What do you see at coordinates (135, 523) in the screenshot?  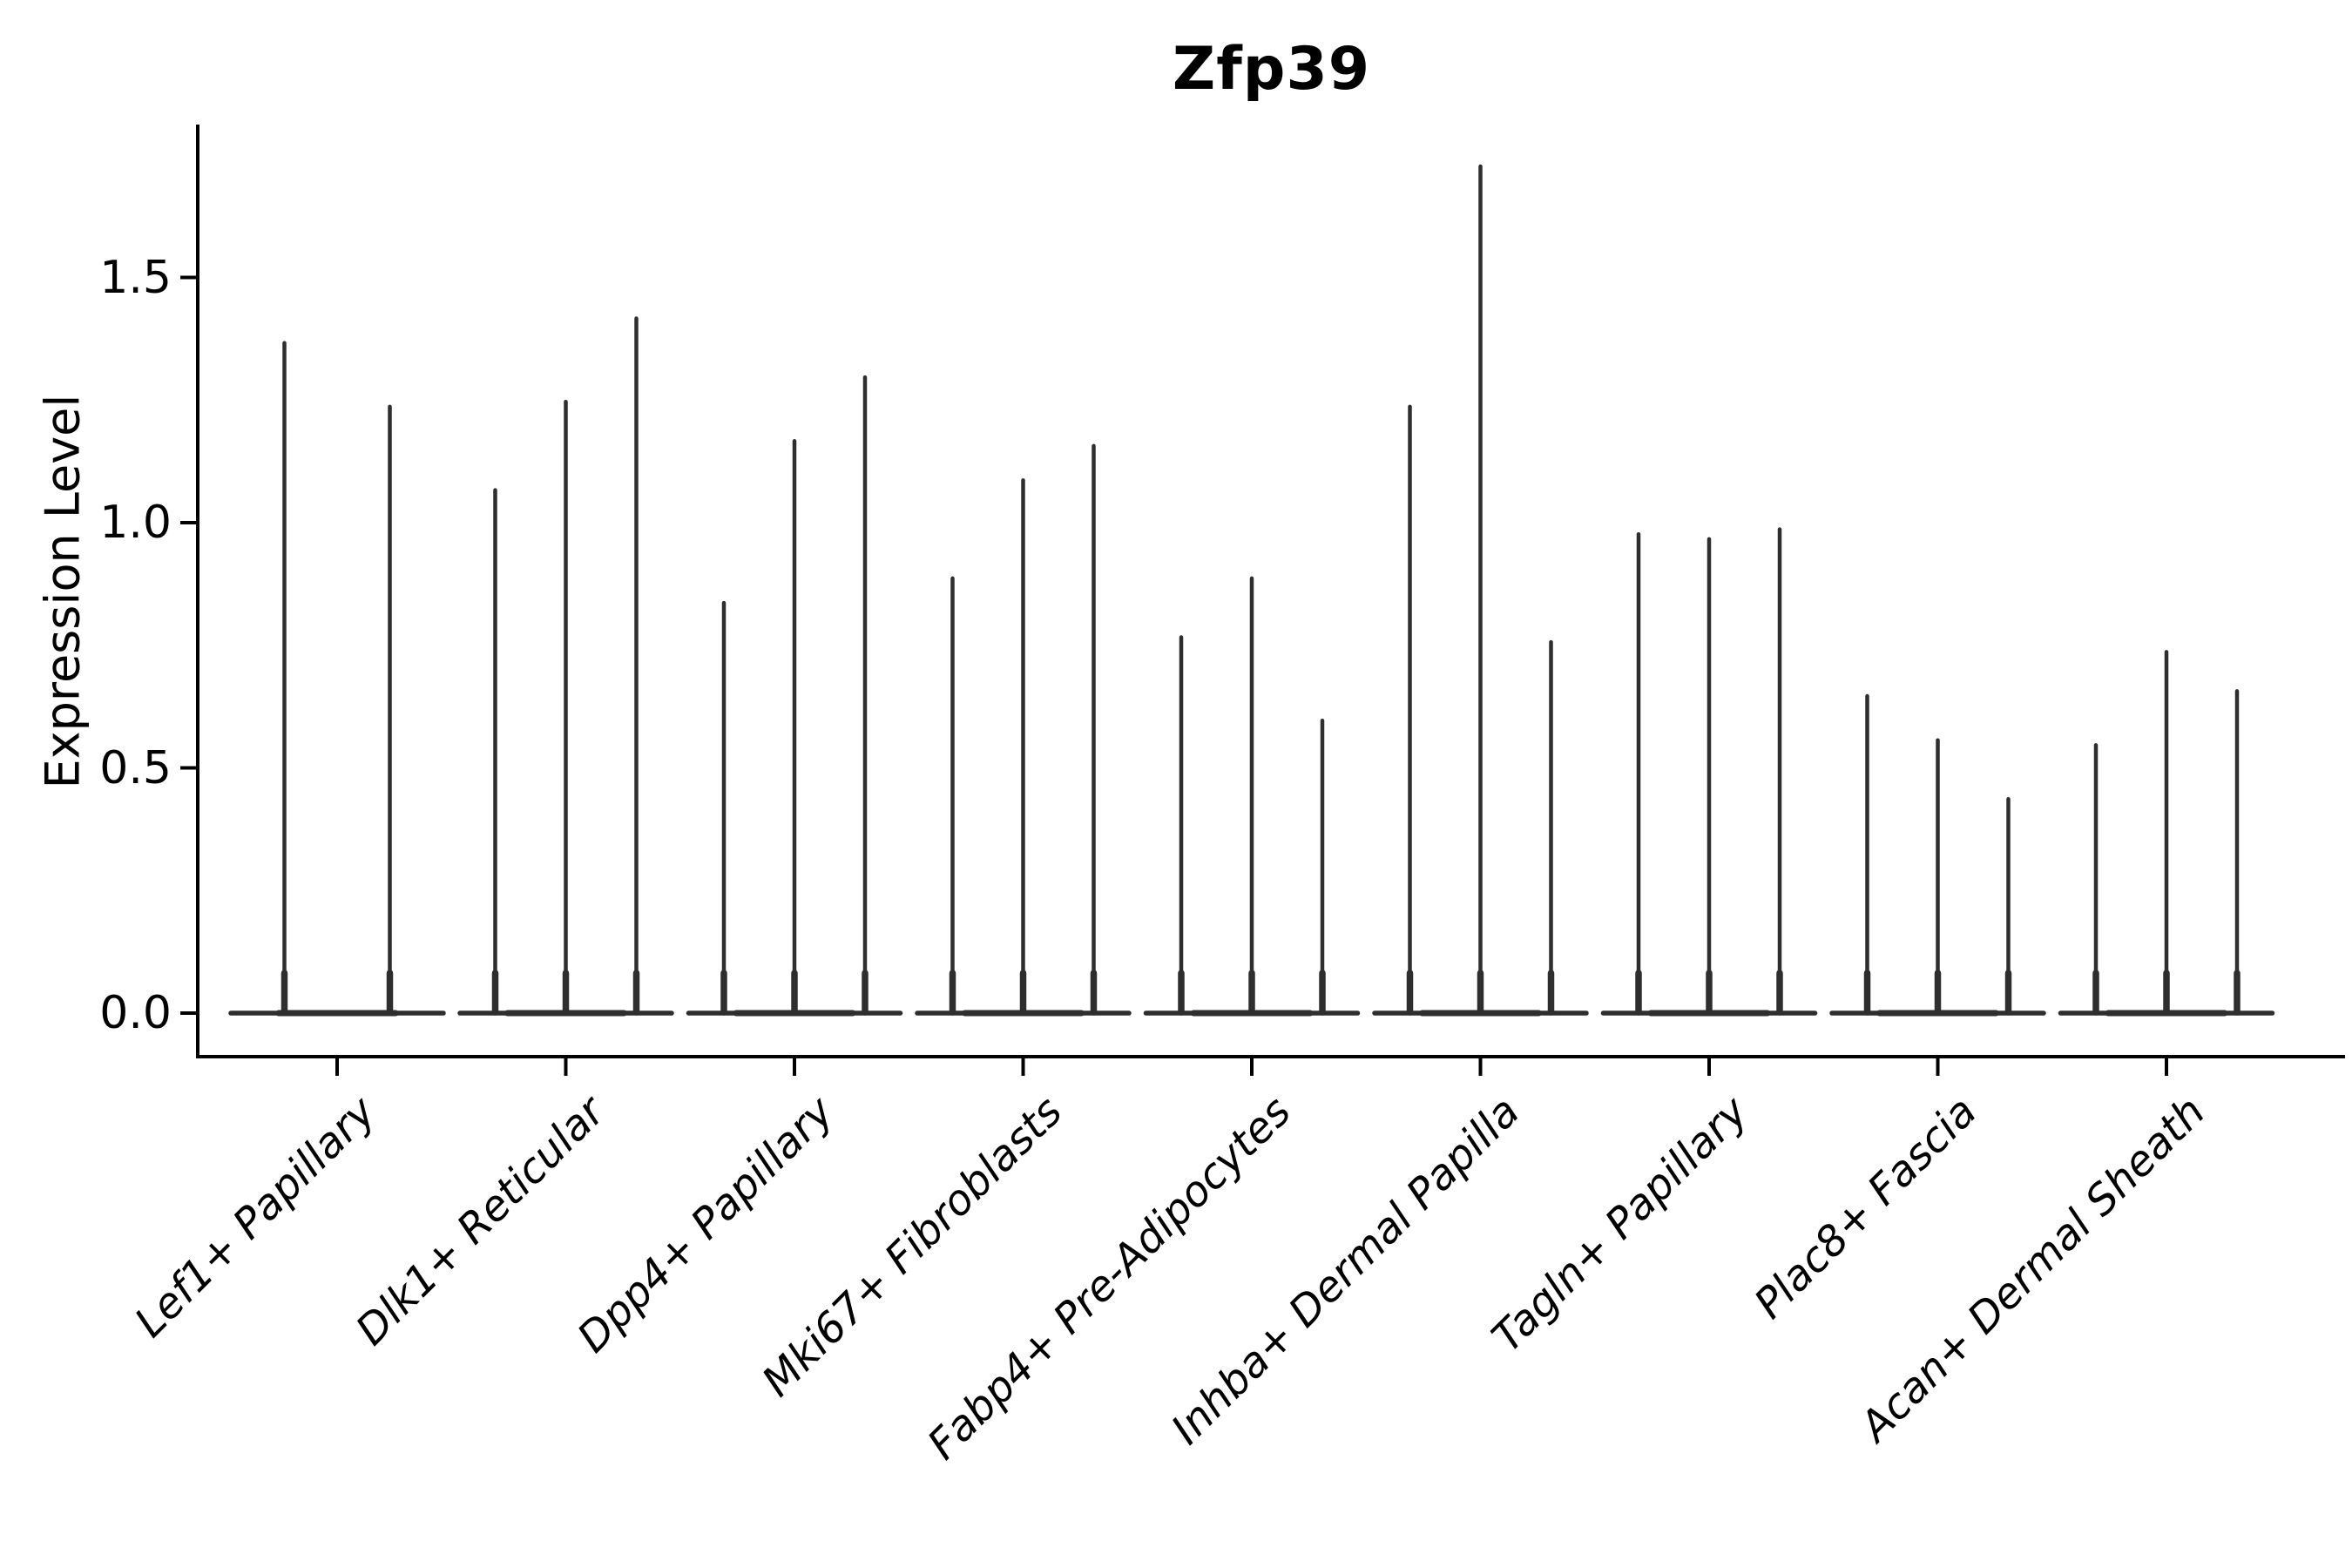 I see `y-tick-label: 1.0` at bounding box center [135, 523].